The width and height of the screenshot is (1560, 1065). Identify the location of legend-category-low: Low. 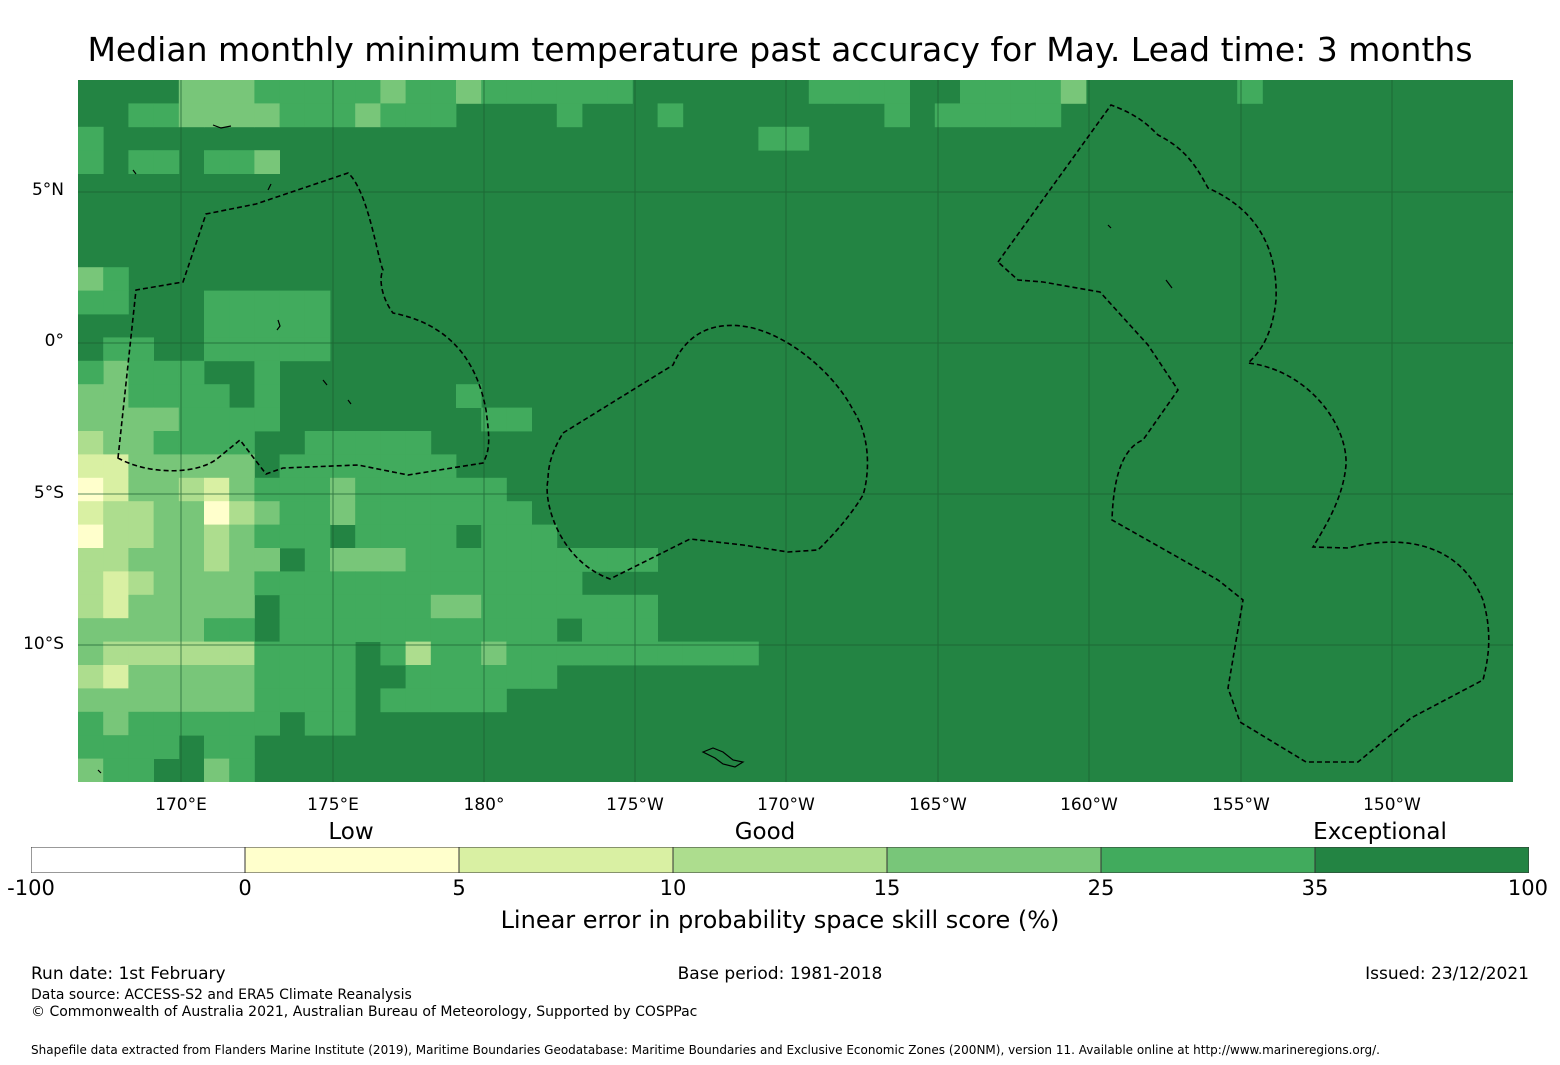
(351, 832).